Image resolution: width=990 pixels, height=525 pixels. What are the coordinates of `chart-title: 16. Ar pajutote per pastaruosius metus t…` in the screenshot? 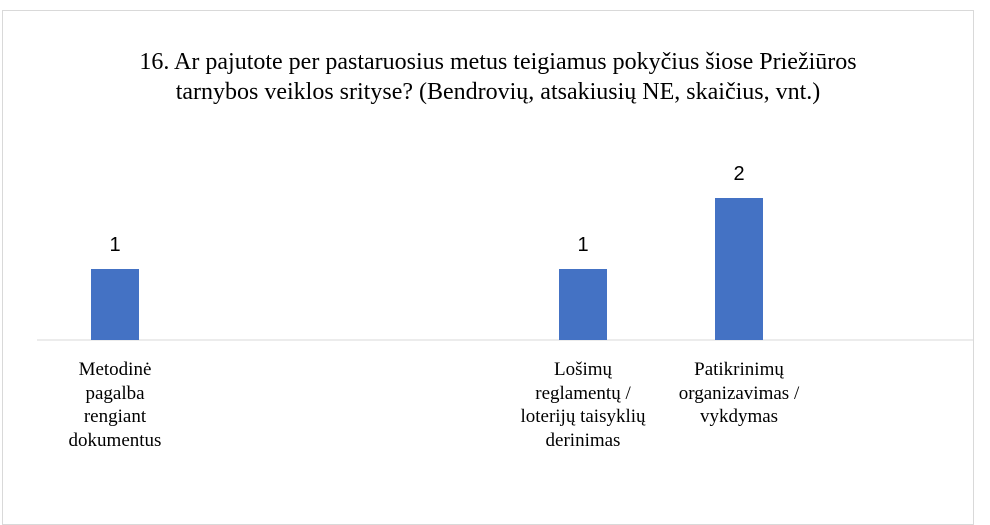 It's located at (498, 77).